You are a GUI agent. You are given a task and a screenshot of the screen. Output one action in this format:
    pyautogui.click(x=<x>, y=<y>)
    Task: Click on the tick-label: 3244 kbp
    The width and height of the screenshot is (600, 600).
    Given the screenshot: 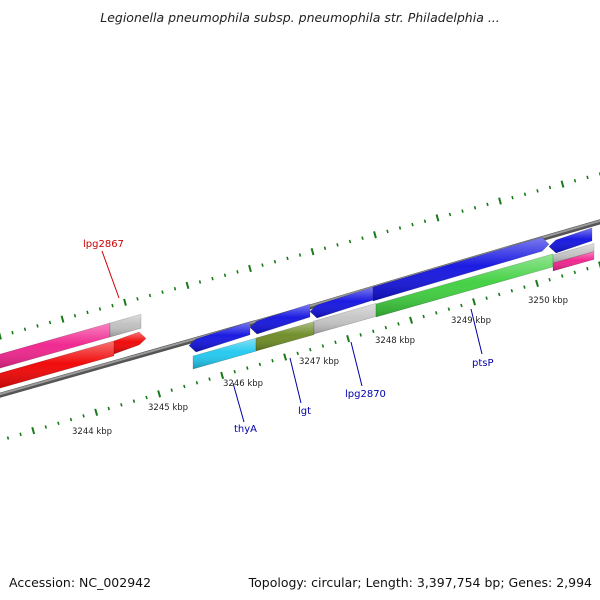 What is the action you would take?
    pyautogui.click(x=92, y=432)
    